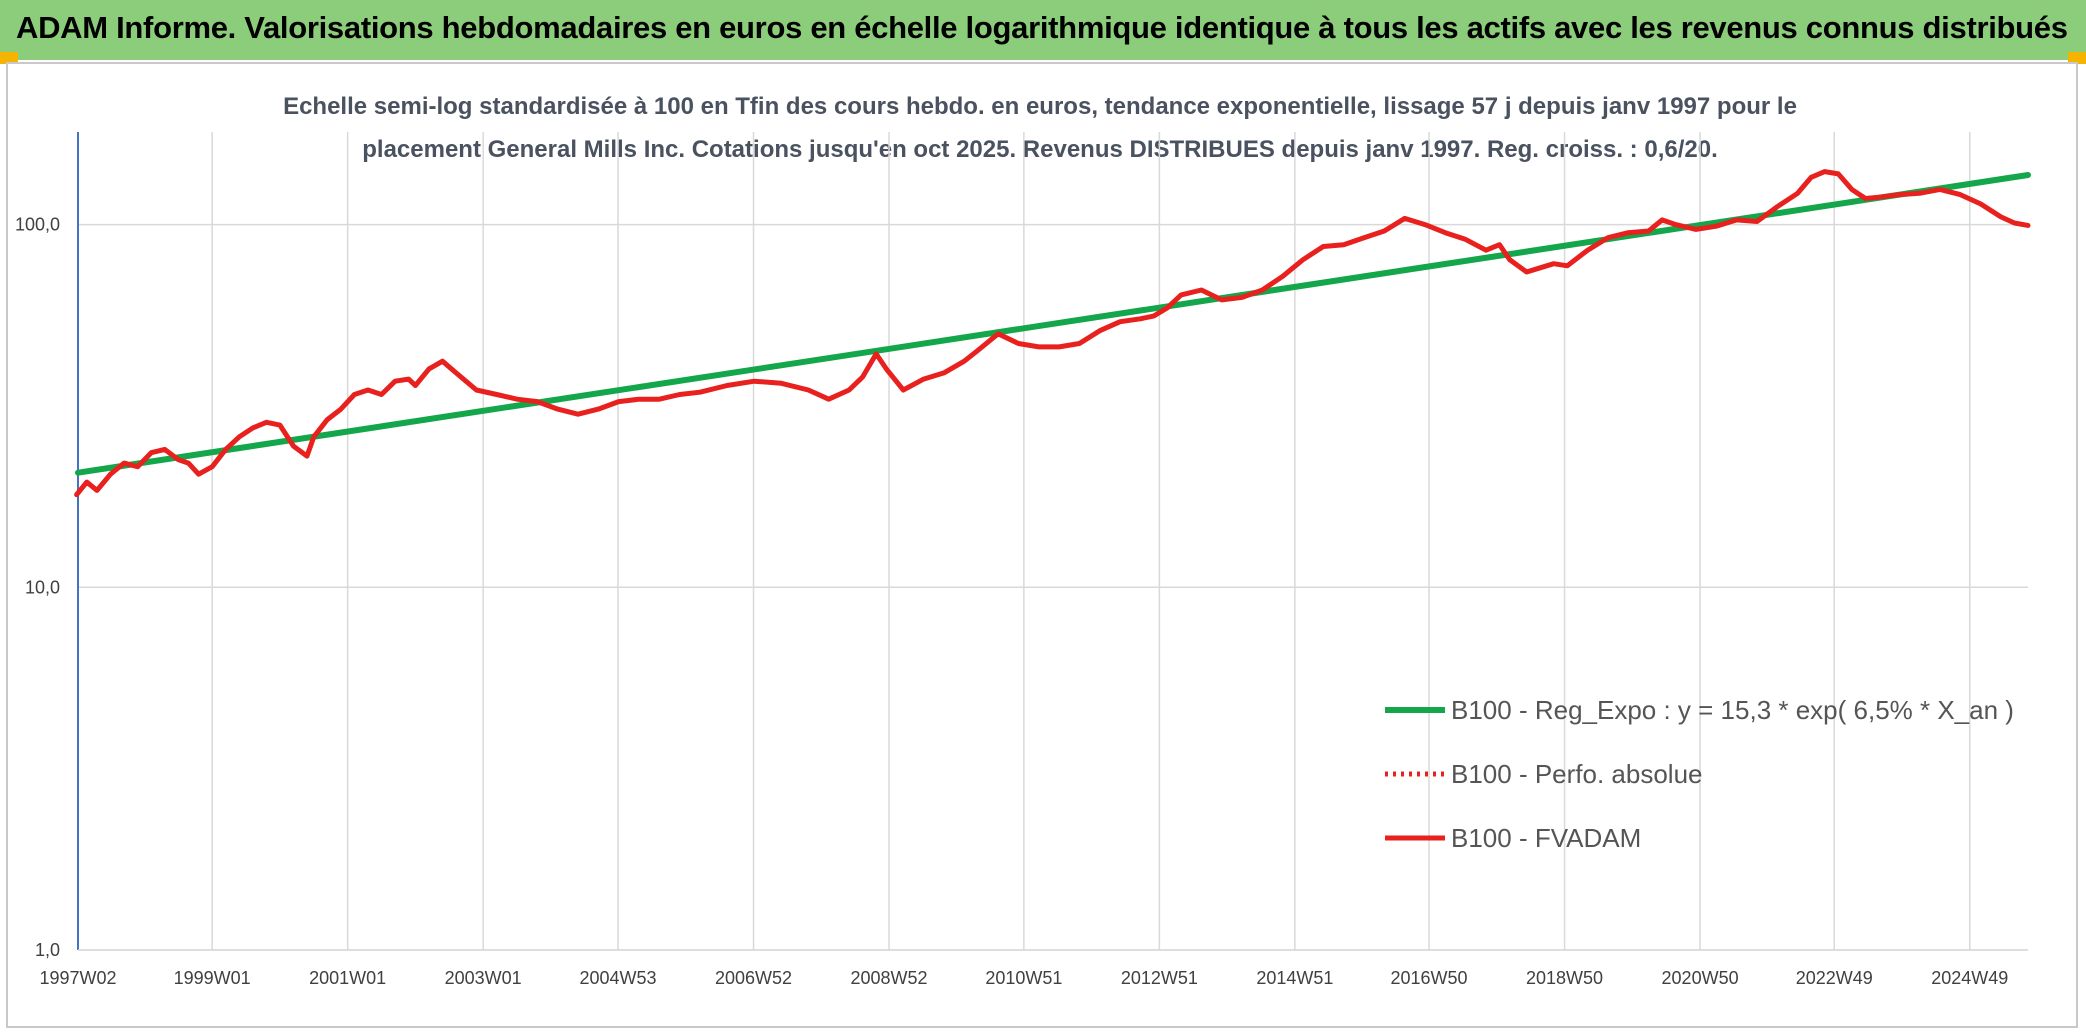 The height and width of the screenshot is (1033, 2086). I want to click on x-tick-label: 2016W50, so click(1429, 978).